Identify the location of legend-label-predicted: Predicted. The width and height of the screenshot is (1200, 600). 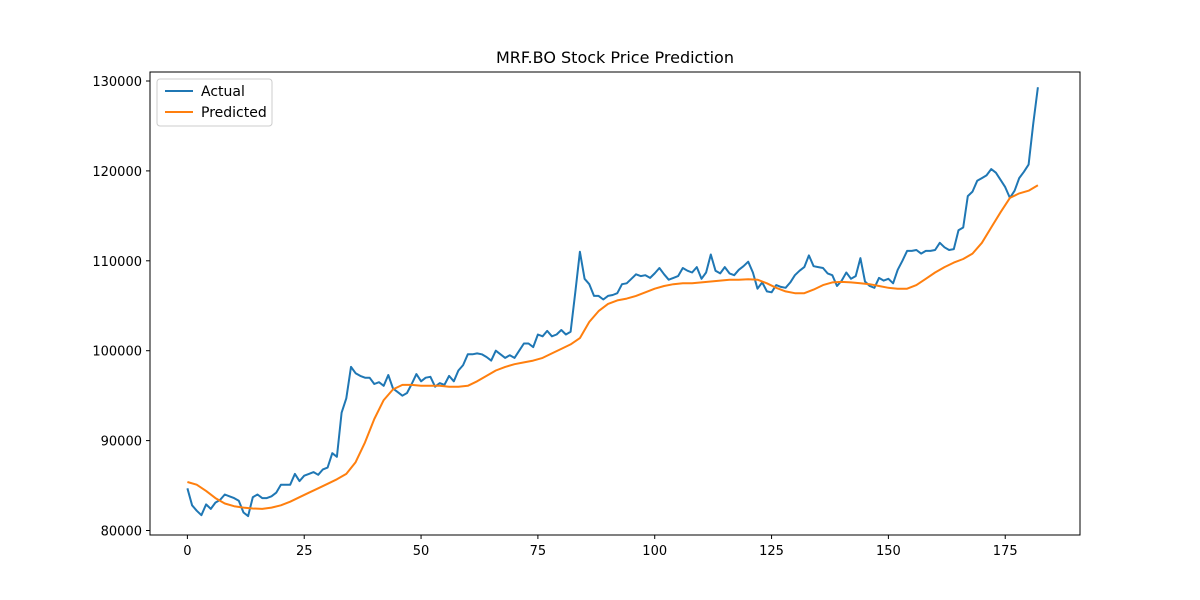
(234, 113).